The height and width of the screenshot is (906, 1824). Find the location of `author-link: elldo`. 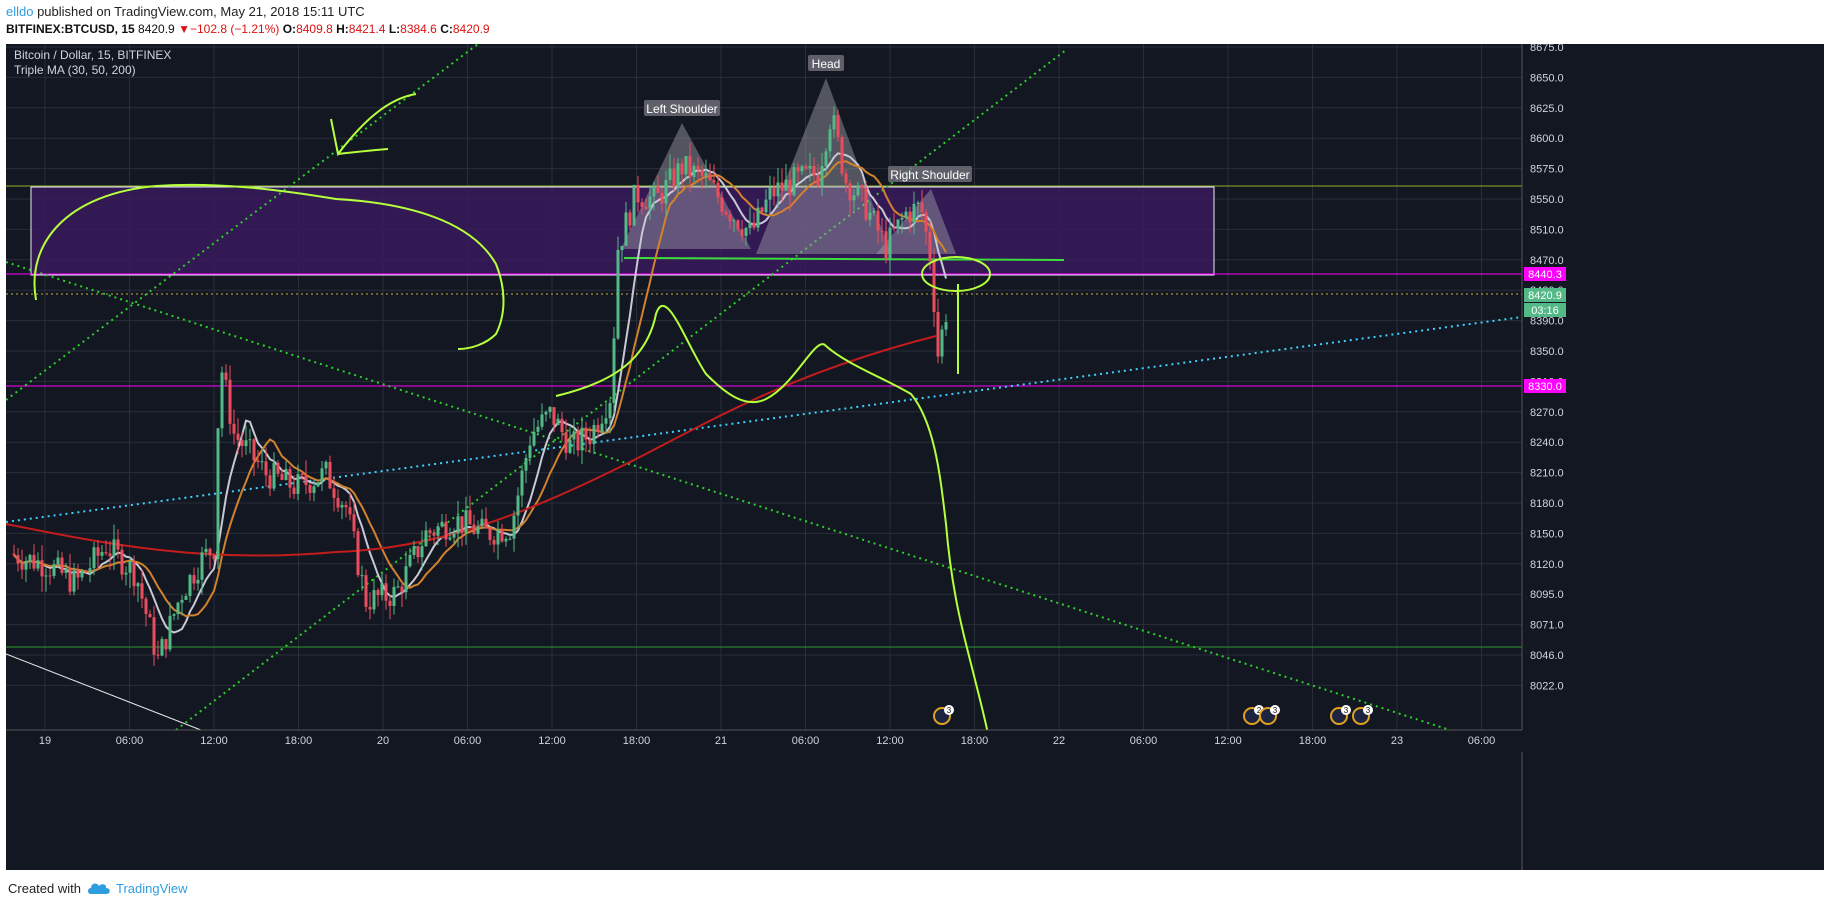

author-link: elldo is located at coordinates (20, 11).